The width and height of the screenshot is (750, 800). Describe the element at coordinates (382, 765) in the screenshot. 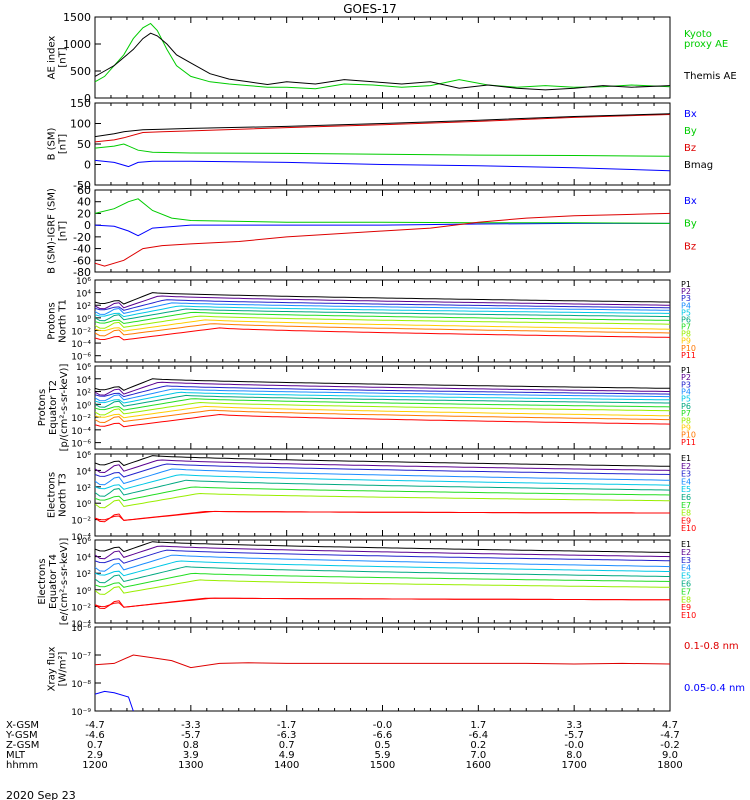

I see `ephemeris-value: 1500` at that location.